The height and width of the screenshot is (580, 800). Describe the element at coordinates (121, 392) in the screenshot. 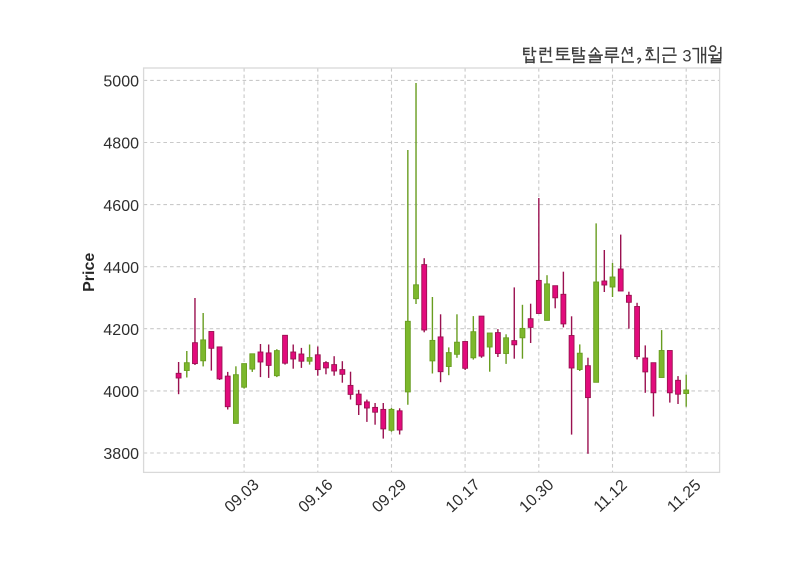

I see `svg-text: 4000` at that location.